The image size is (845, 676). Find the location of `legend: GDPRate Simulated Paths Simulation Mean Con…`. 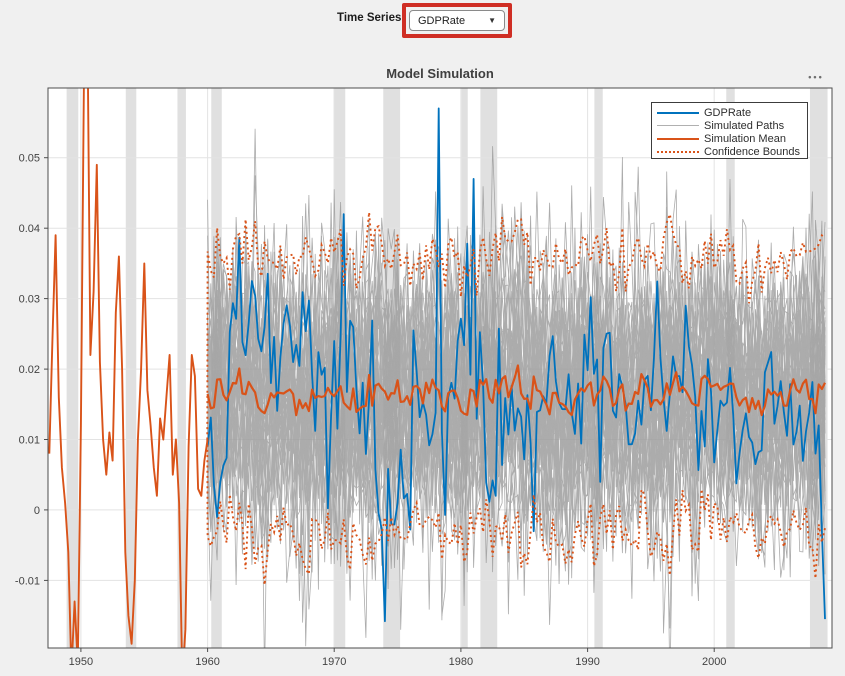

legend: GDPRate Simulated Paths Simulation Mean Con… is located at coordinates (729, 130).